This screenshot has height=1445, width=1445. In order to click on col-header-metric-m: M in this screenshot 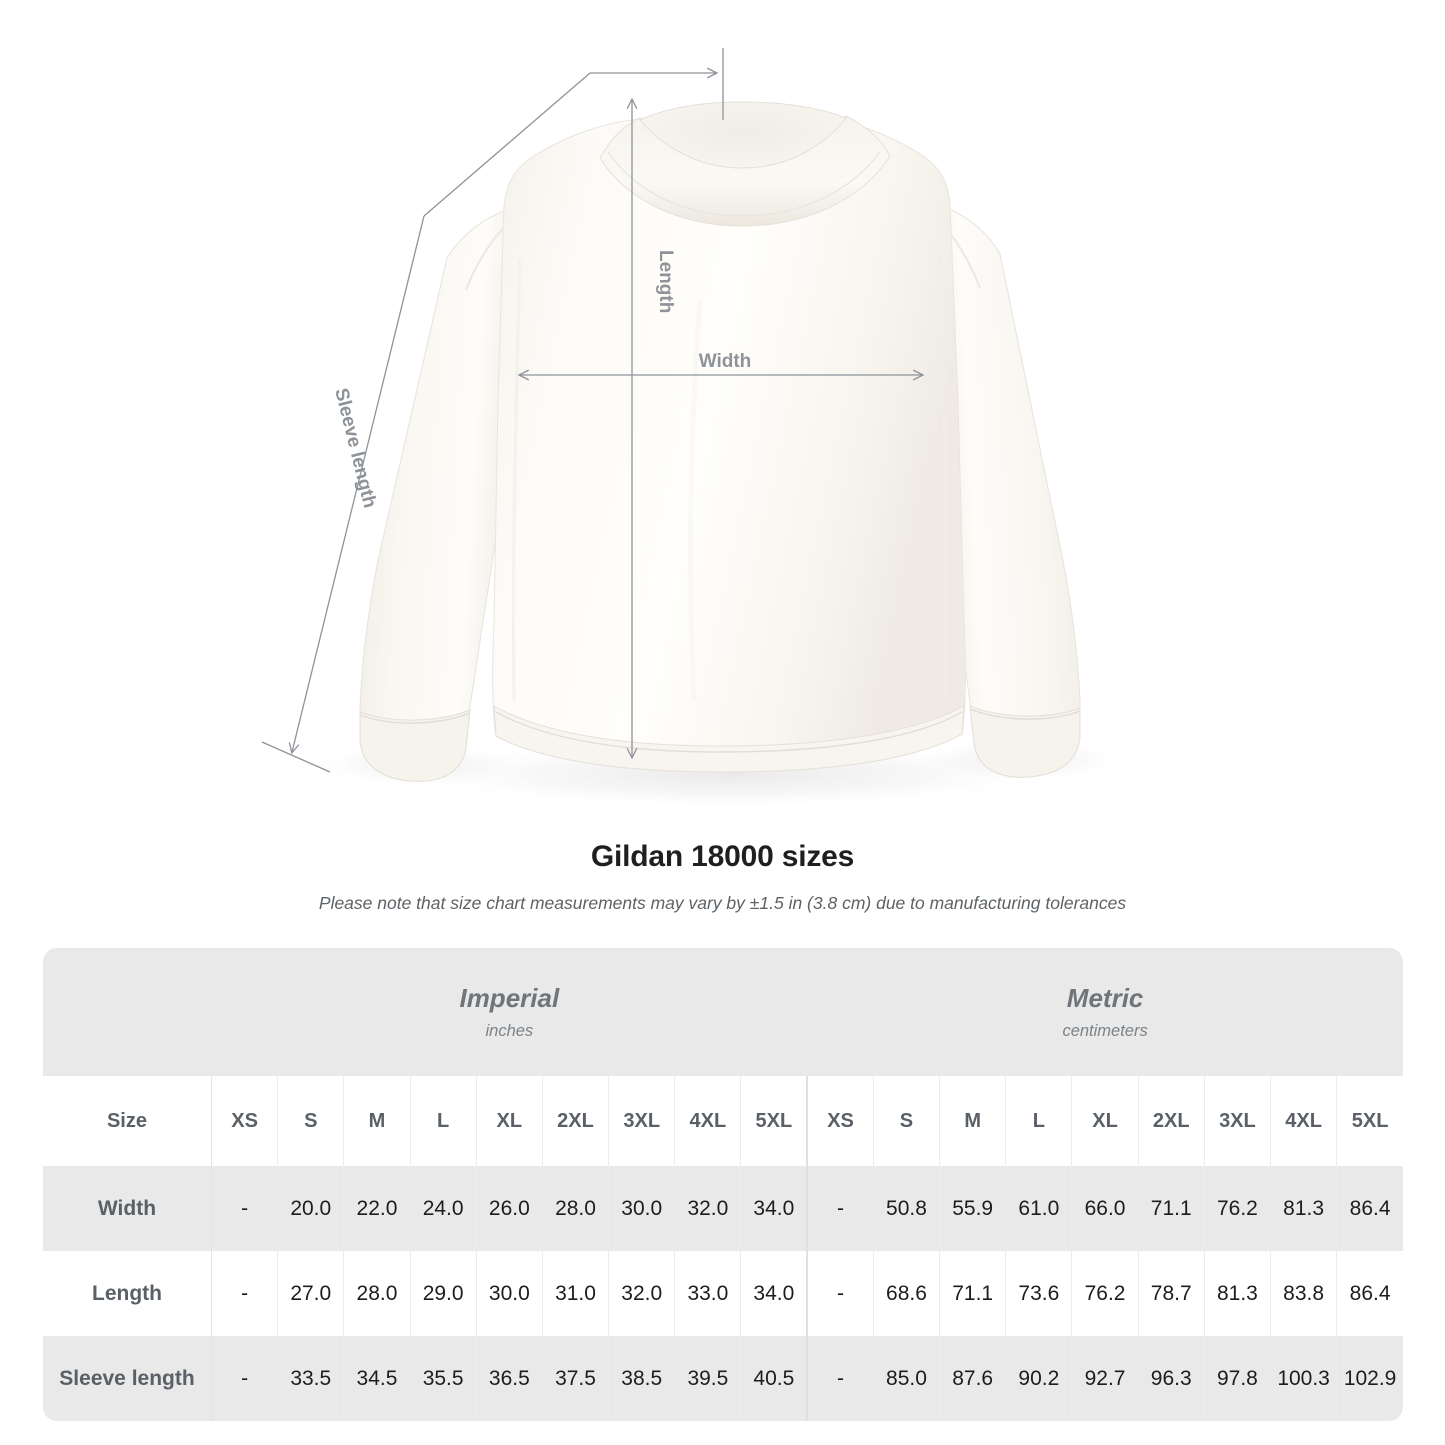, I will do `click(973, 1121)`.